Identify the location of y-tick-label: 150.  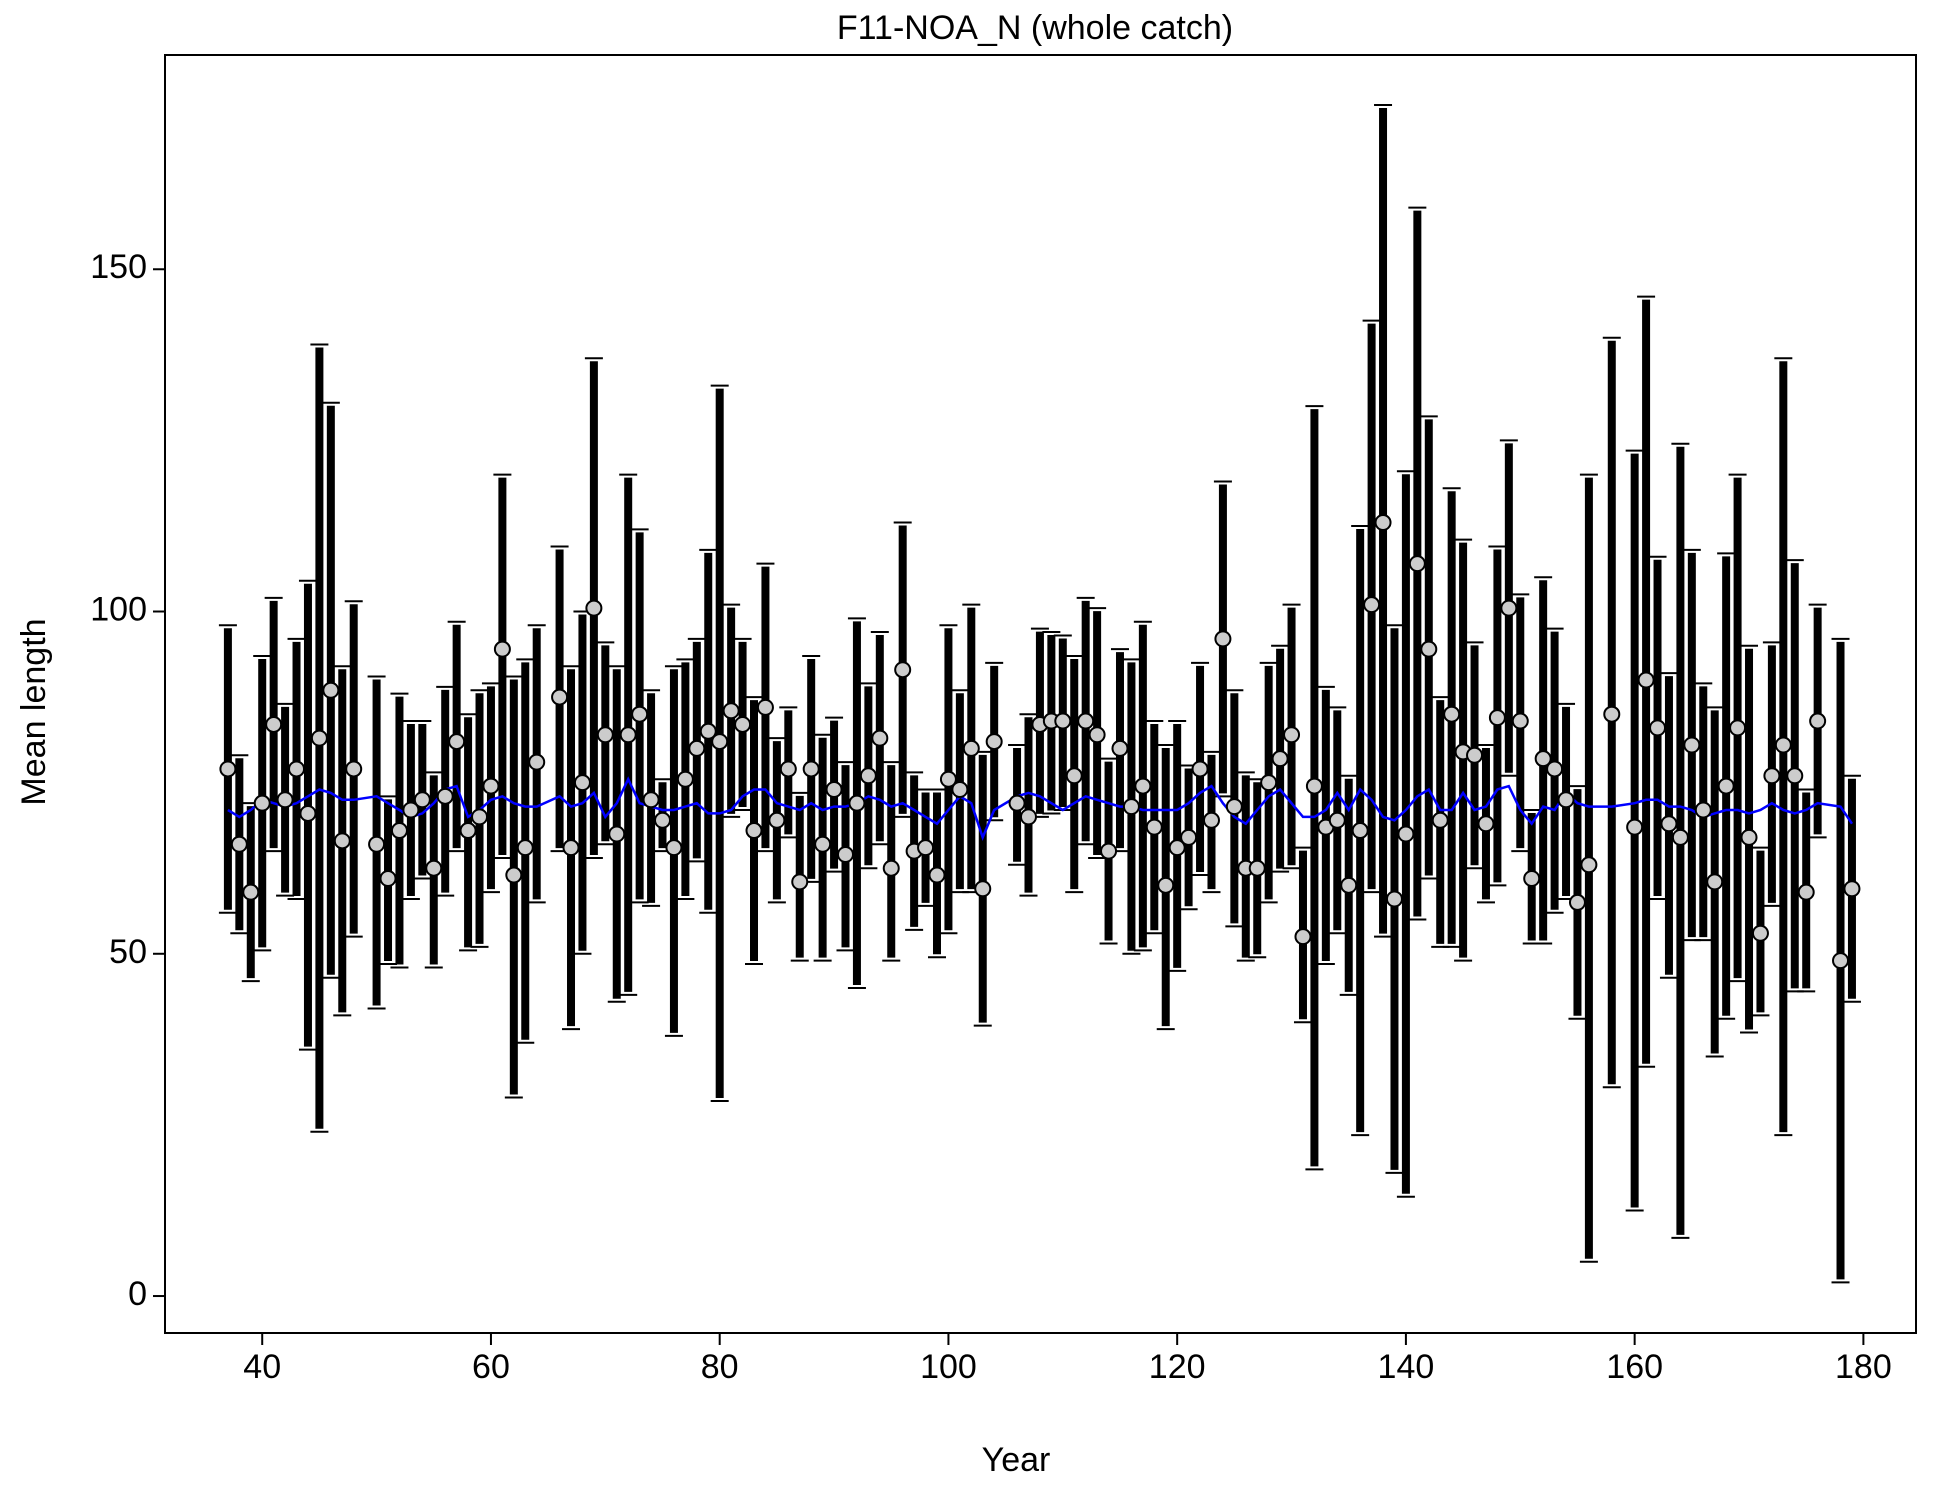
(118, 267).